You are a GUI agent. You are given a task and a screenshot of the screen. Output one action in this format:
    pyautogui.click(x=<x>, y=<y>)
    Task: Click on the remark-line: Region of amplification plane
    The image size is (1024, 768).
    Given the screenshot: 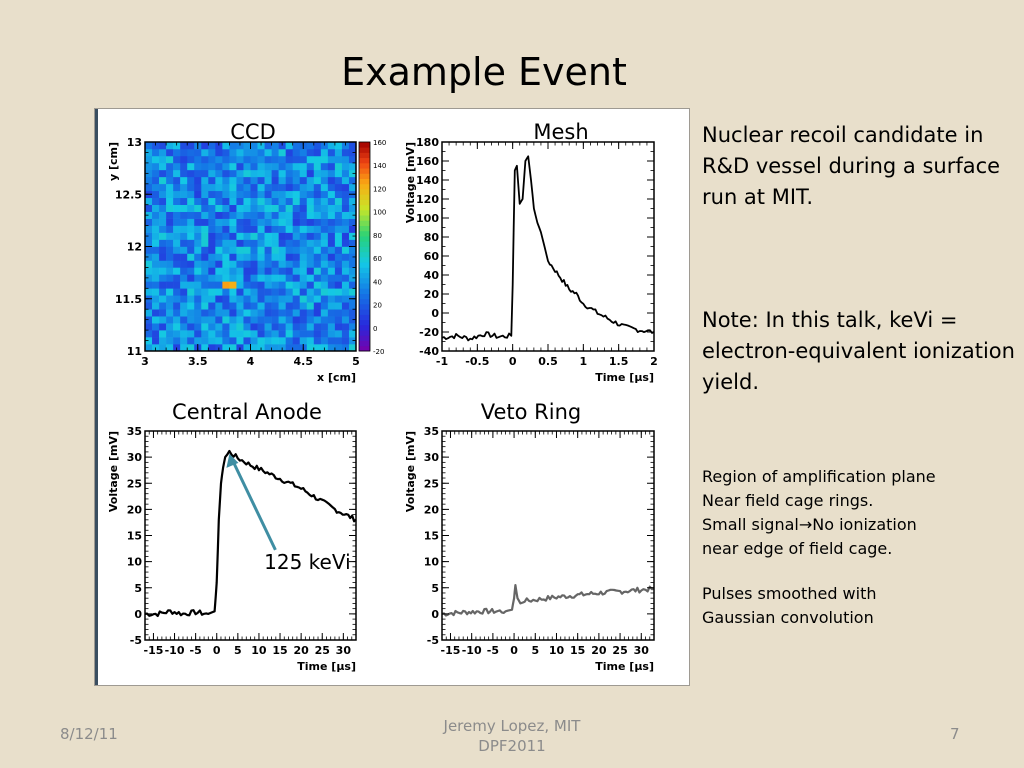 What is the action you would take?
    pyautogui.click(x=819, y=476)
    